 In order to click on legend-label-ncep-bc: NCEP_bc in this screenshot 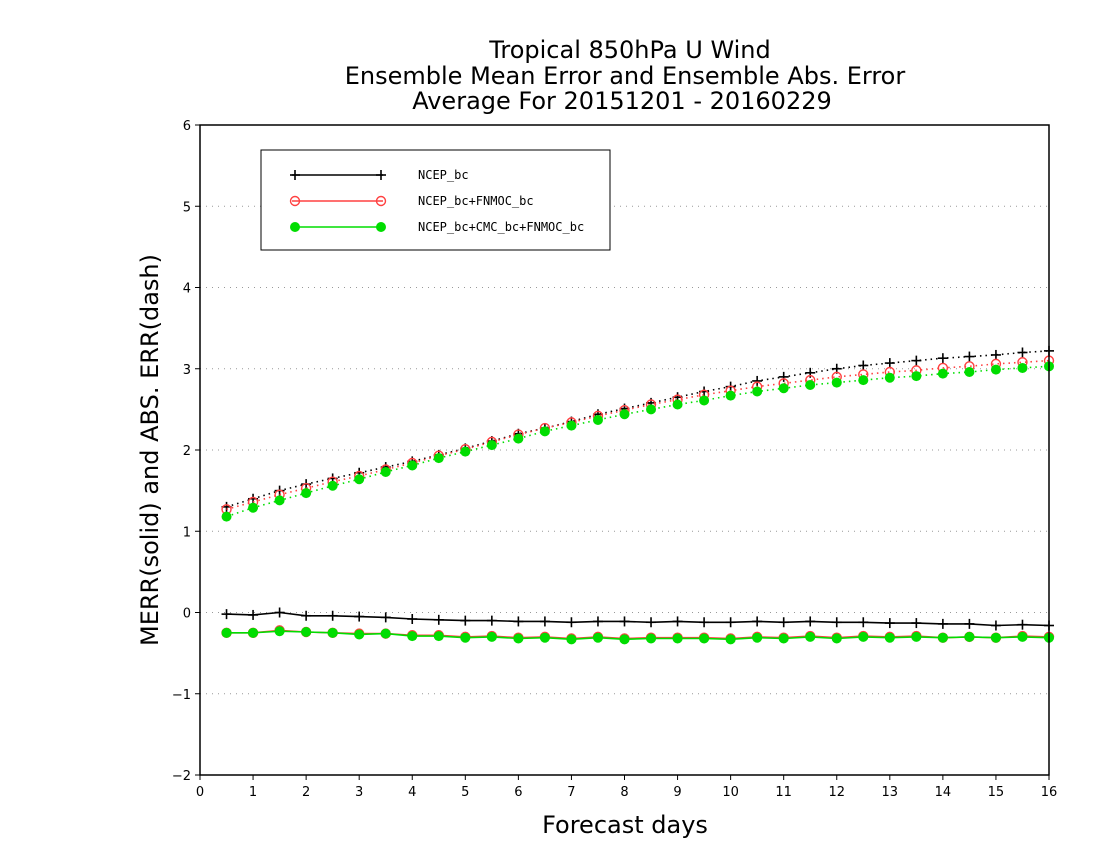, I will do `click(443, 175)`.